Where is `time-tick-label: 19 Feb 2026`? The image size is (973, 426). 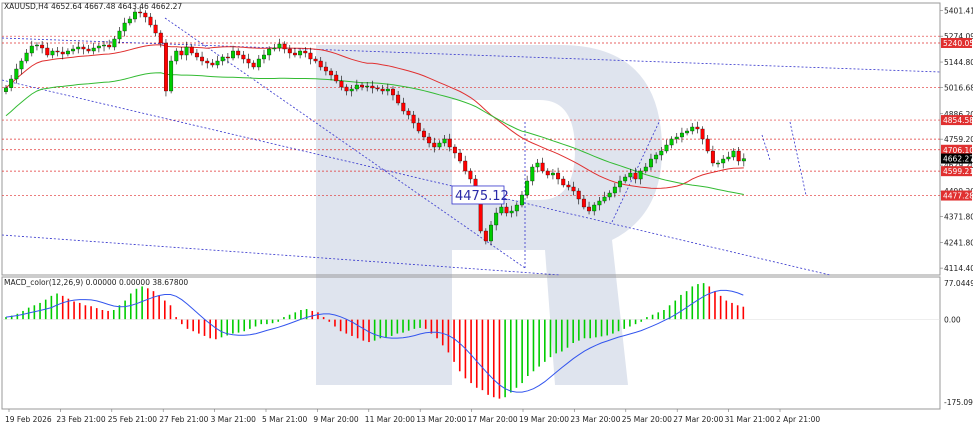 time-tick-label: 19 Feb 2026 is located at coordinates (28, 419).